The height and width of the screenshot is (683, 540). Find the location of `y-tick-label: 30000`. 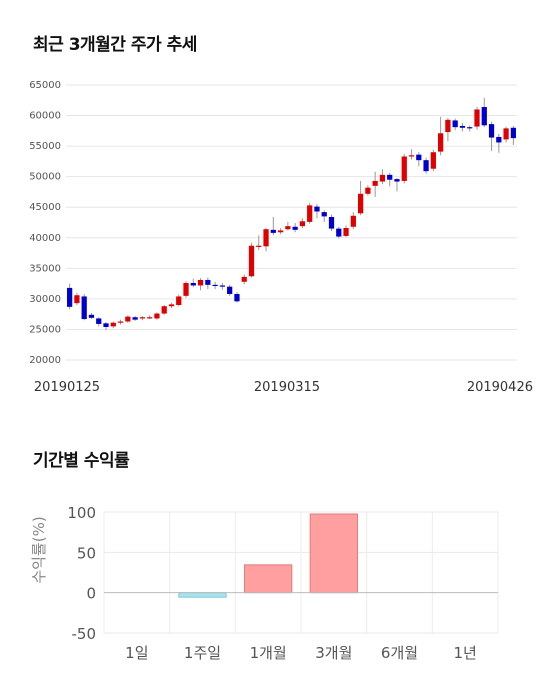

y-tick-label: 30000 is located at coordinates (45, 299).